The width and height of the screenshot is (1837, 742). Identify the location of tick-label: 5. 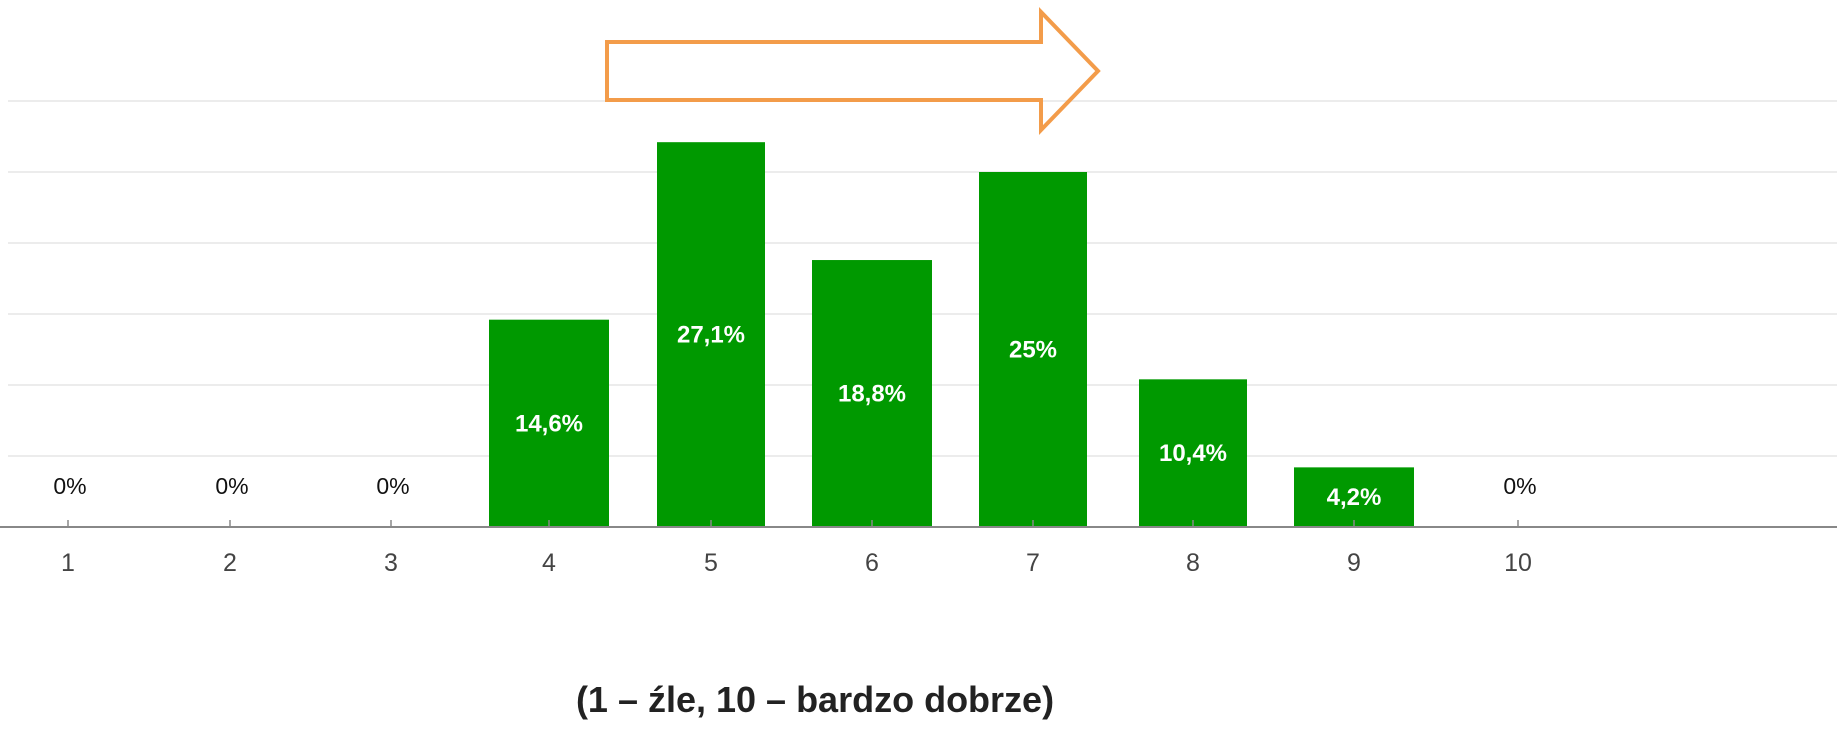
(711, 563).